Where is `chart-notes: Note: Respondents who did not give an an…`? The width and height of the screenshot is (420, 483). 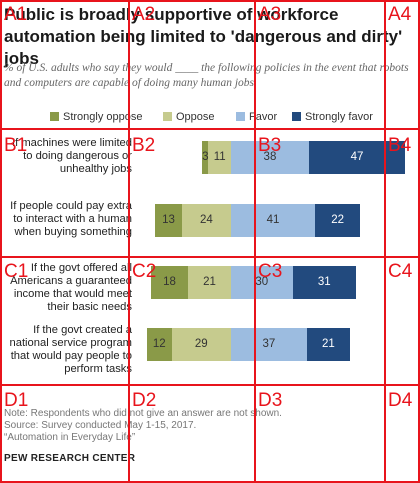 chart-notes: Note: Respondents who did not give an an… is located at coordinates (210, 426).